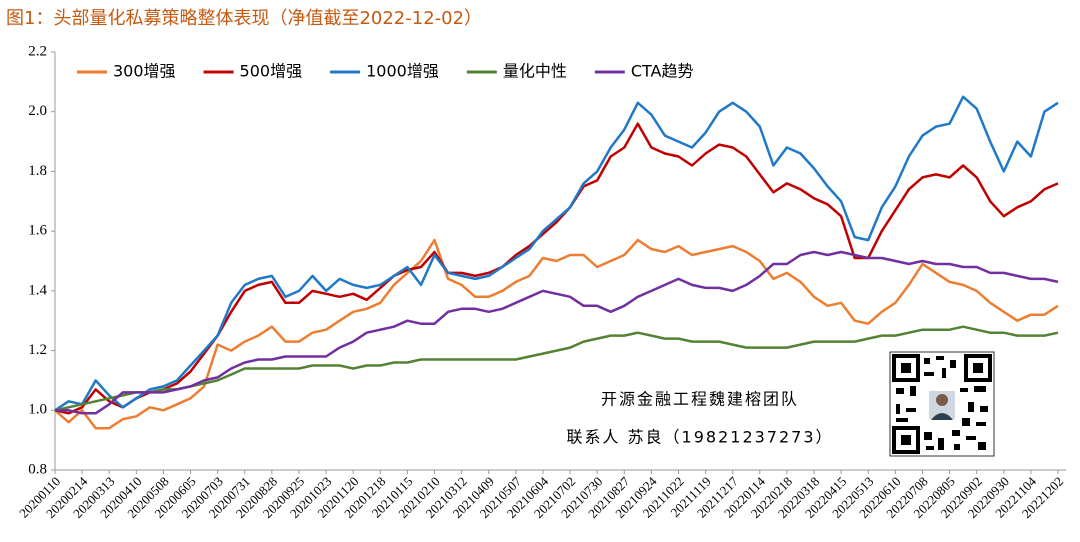 This screenshot has width=1080, height=542. I want to click on y-tick-label: 0.8, so click(37, 469).